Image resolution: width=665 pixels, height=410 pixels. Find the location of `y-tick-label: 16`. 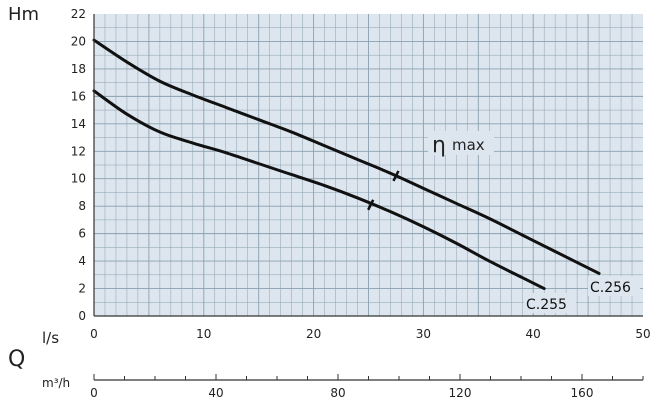

y-tick-label: 16 is located at coordinates (78, 96).